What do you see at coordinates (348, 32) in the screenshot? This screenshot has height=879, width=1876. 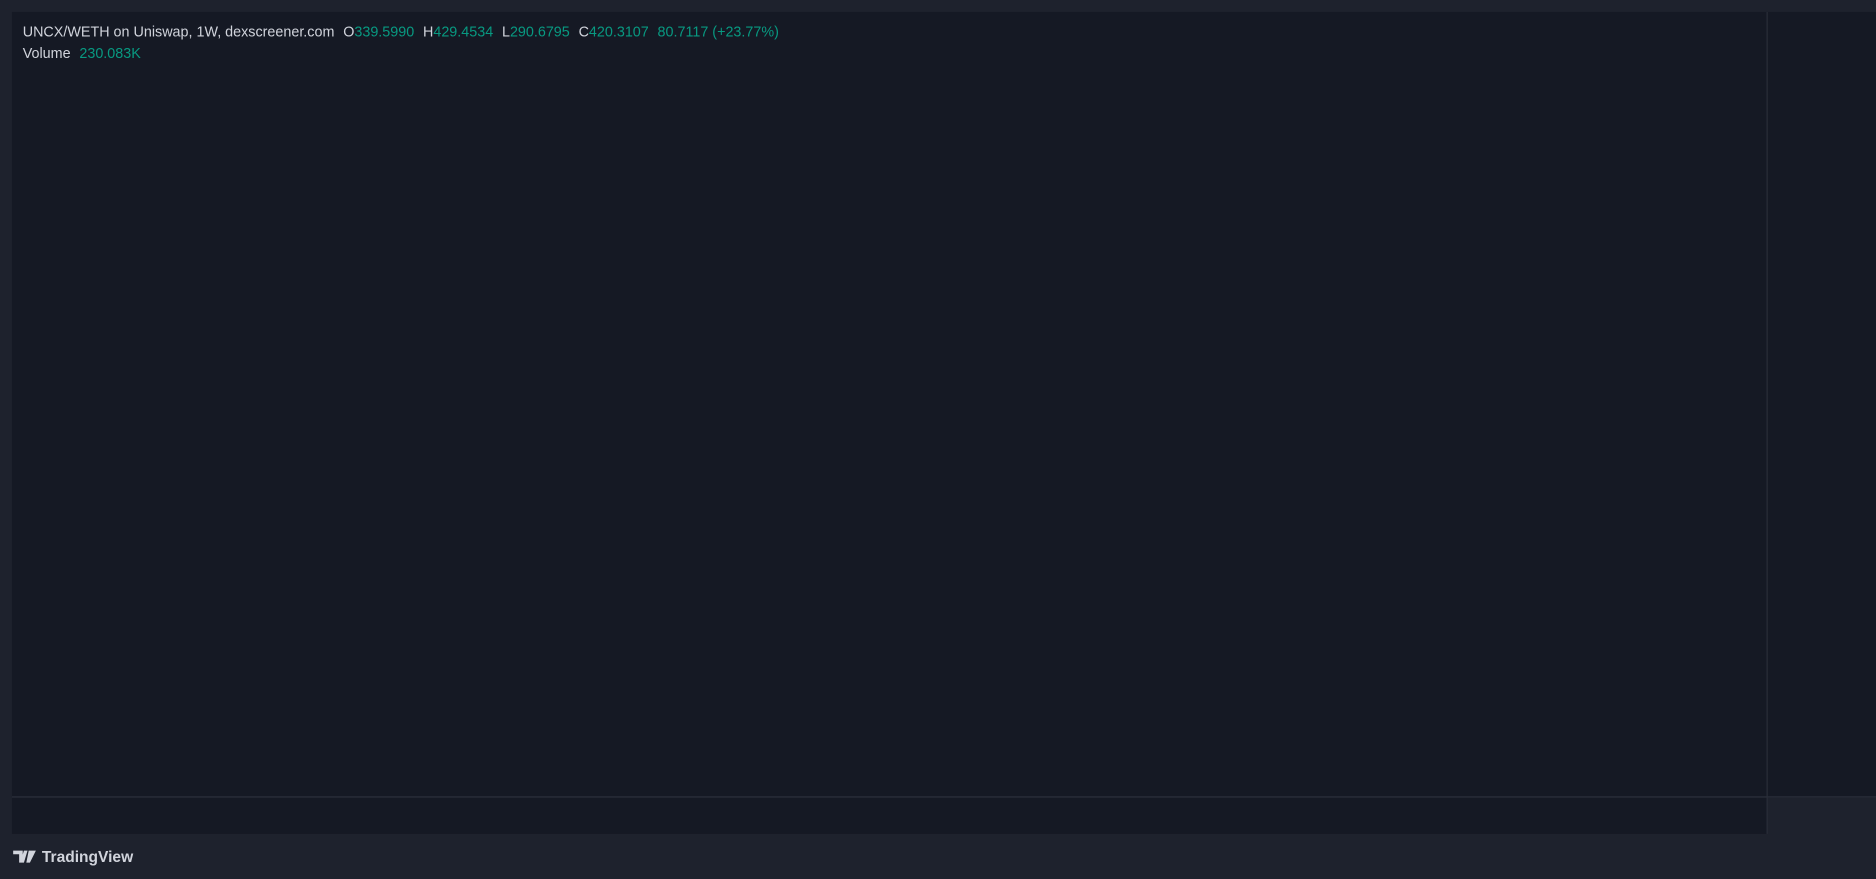 I see `ohlc-label: O` at bounding box center [348, 32].